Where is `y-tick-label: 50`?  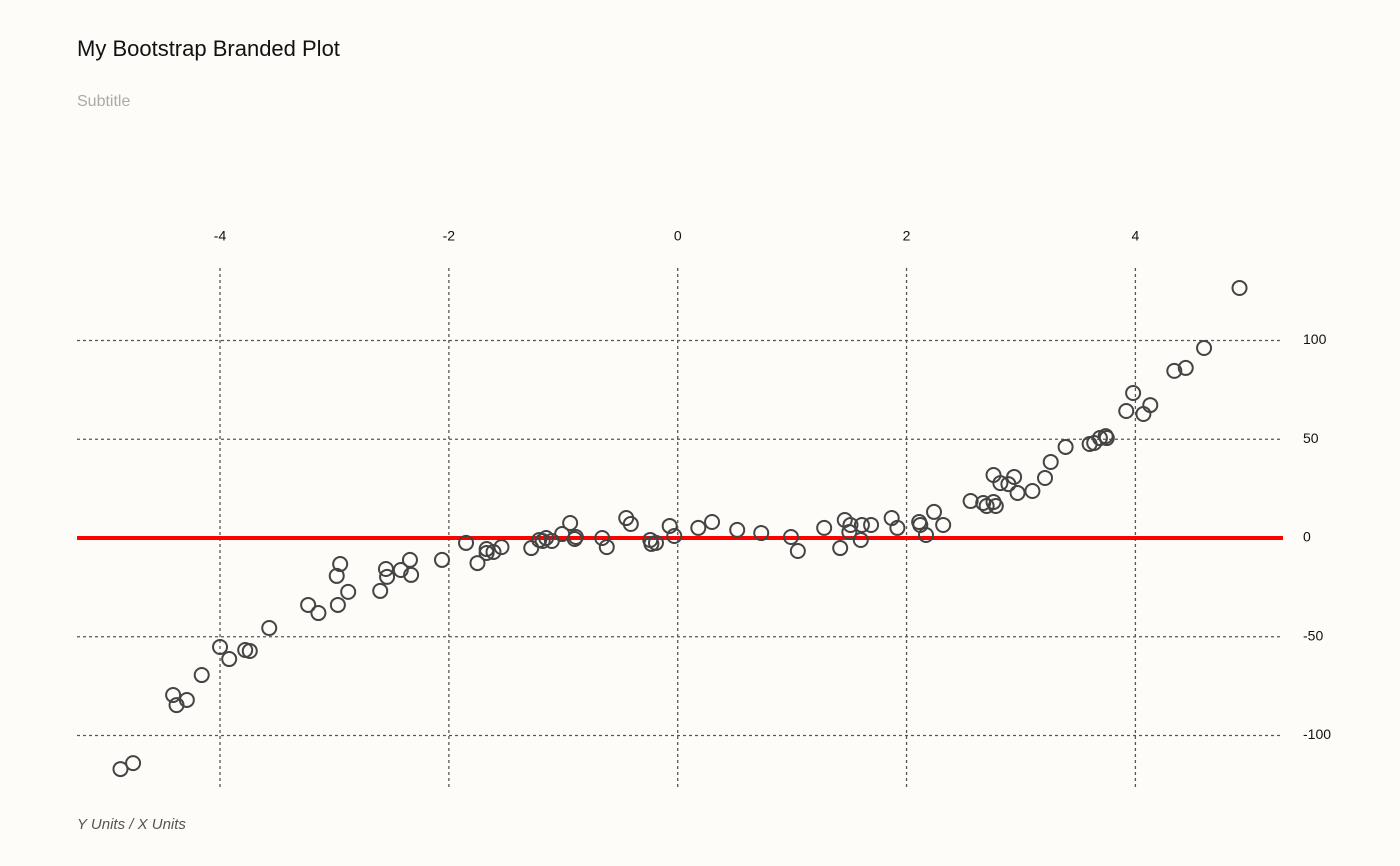 y-tick-label: 50 is located at coordinates (1311, 438).